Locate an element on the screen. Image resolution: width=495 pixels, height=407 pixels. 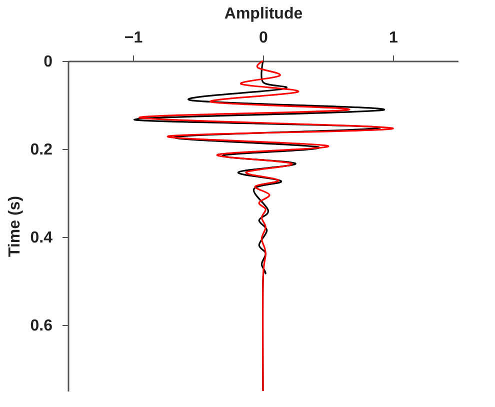
y-tick-label: 0 is located at coordinates (48, 62).